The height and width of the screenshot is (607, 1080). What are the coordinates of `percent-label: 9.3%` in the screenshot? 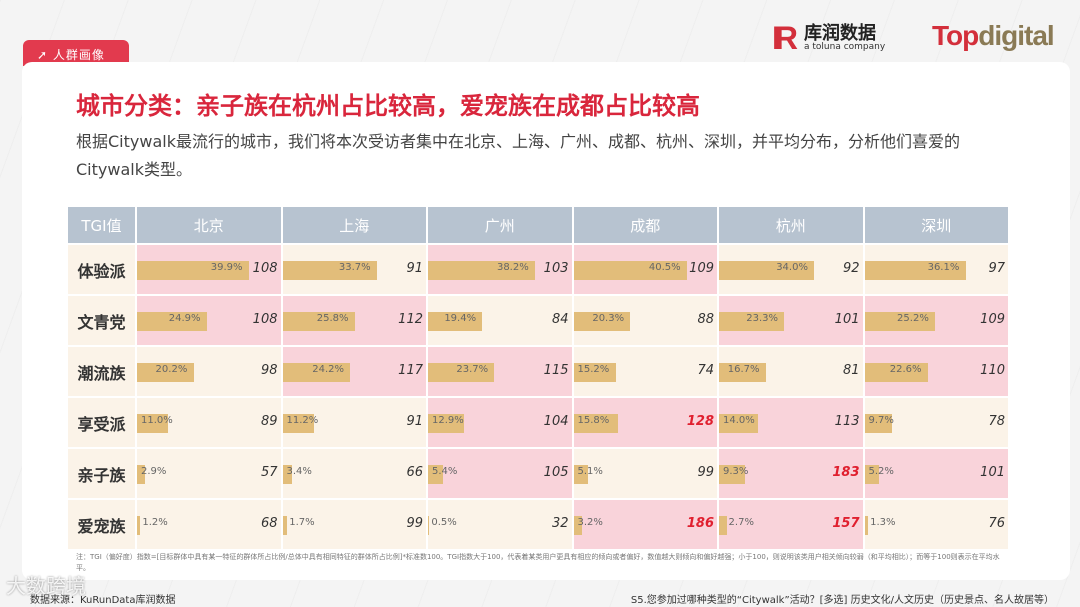 It's located at (736, 471).